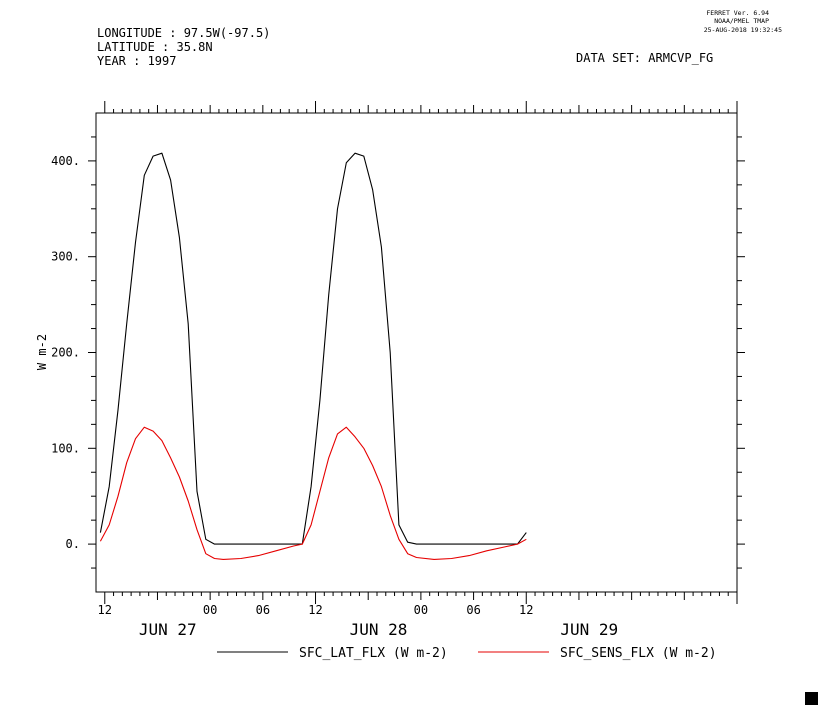 The width and height of the screenshot is (819, 706). What do you see at coordinates (65, 448) in the screenshot?
I see `y-tick-label: 100.` at bounding box center [65, 448].